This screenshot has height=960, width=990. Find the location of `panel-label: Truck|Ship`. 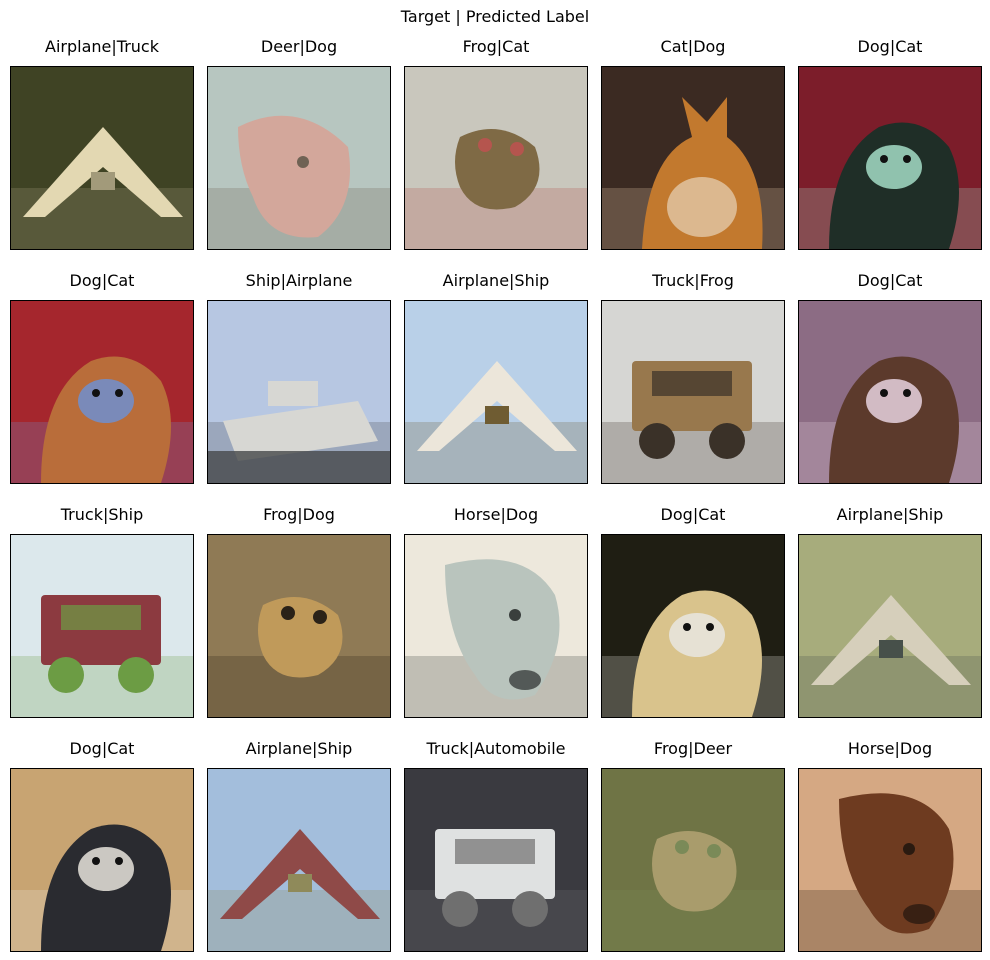

panel-label: Truck|Ship is located at coordinates (102, 514).